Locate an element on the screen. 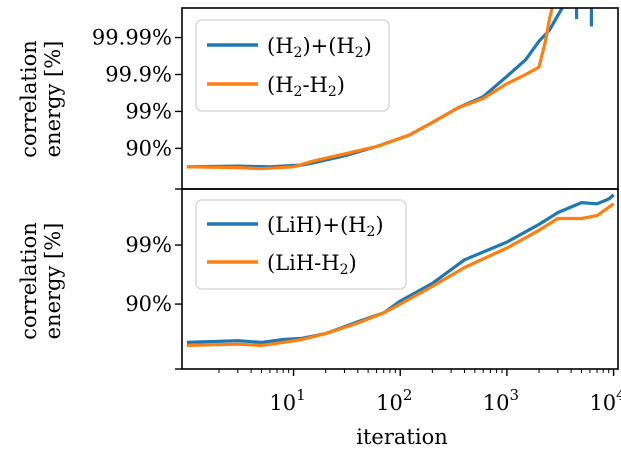 Image resolution: width=621 pixels, height=449 pixels. top-y-label-line2: energy [%] is located at coordinates (53, 99).